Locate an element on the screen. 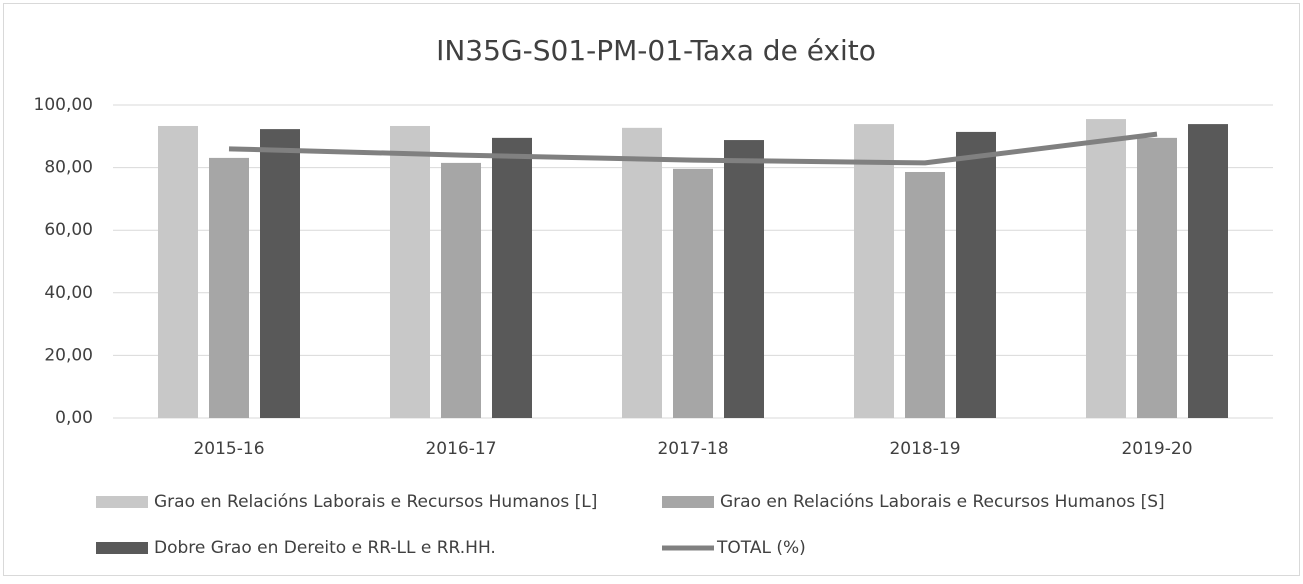  x-tick-label: 2016-17 is located at coordinates (460, 449).